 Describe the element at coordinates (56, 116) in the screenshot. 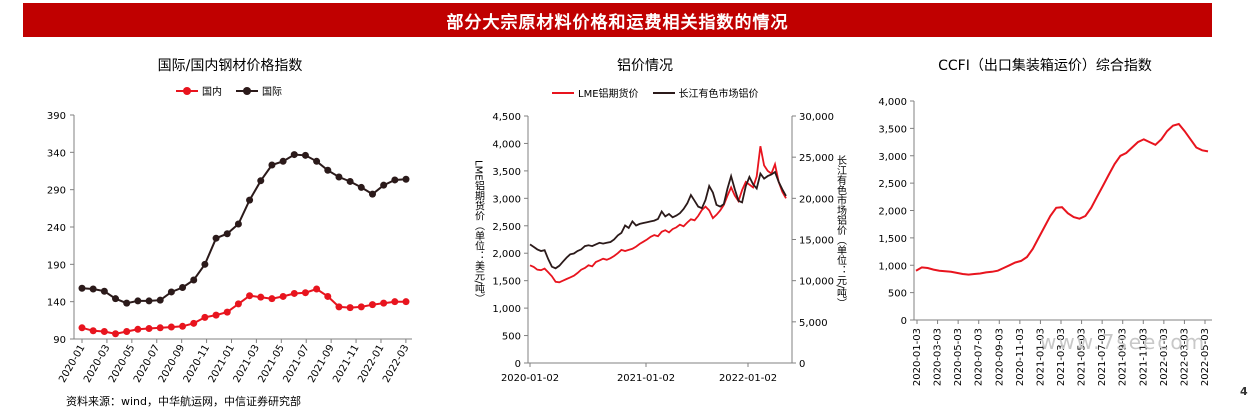

I see `chart1-y-tick-label: 390` at that location.